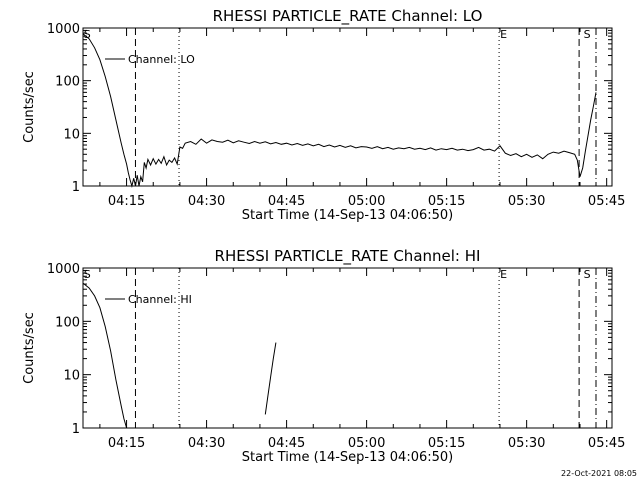 The width and height of the screenshot is (640, 480). What do you see at coordinates (599, 473) in the screenshot?
I see `date-stamp: 22-Oct-2021 08:05` at bounding box center [599, 473].